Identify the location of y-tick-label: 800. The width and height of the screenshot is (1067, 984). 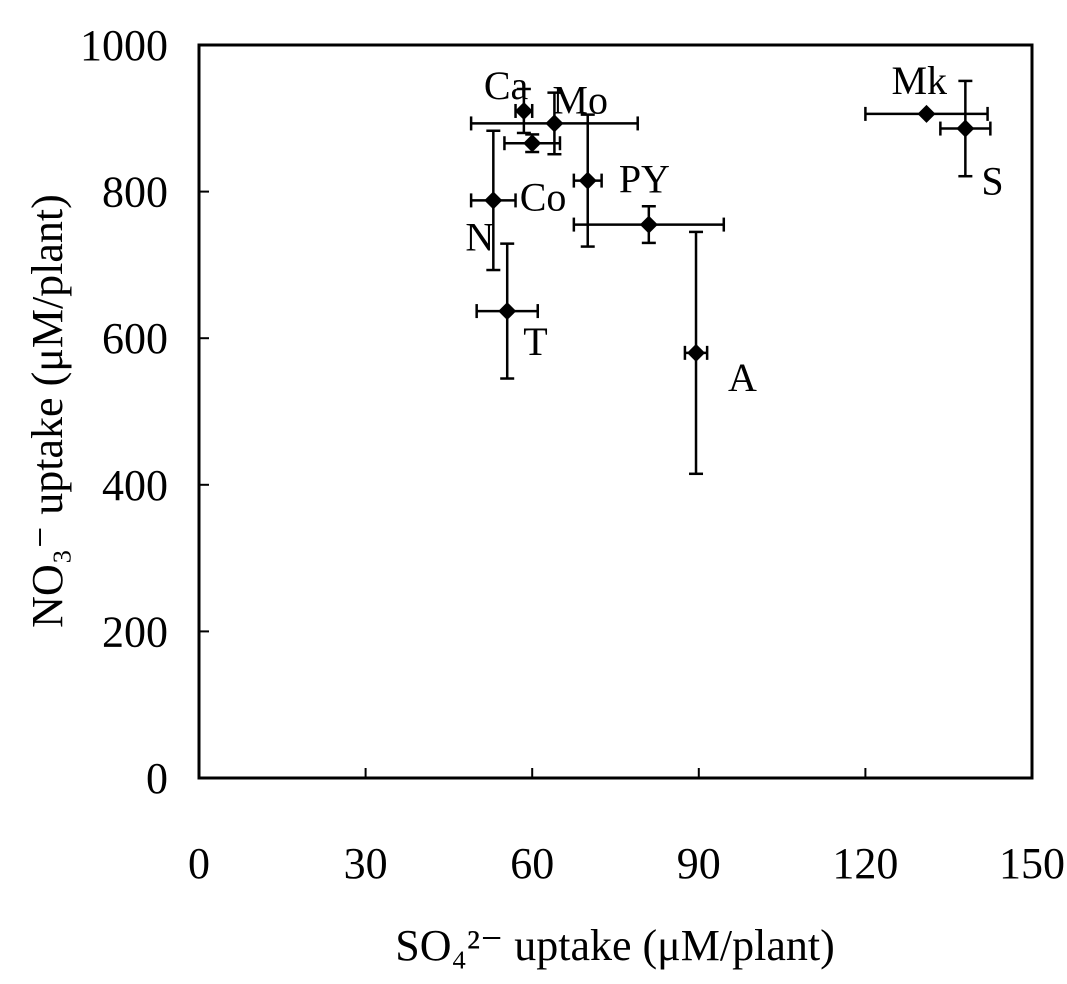
(135, 192).